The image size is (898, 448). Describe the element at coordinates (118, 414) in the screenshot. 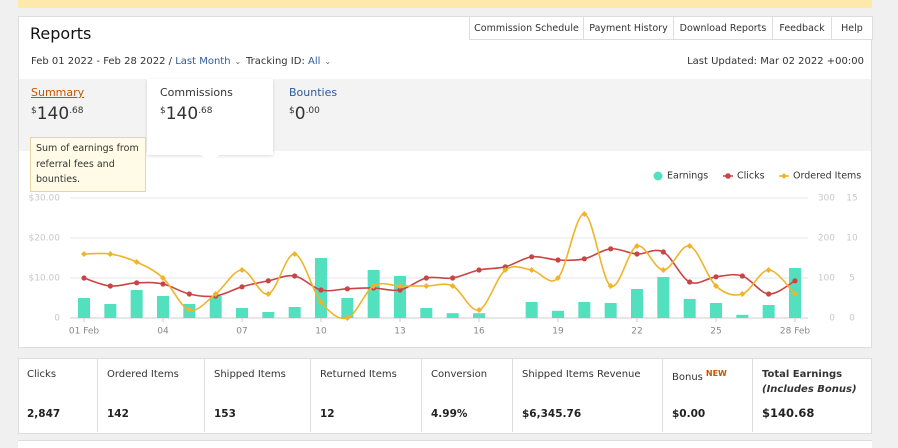

I see `stat-value: 142` at that location.